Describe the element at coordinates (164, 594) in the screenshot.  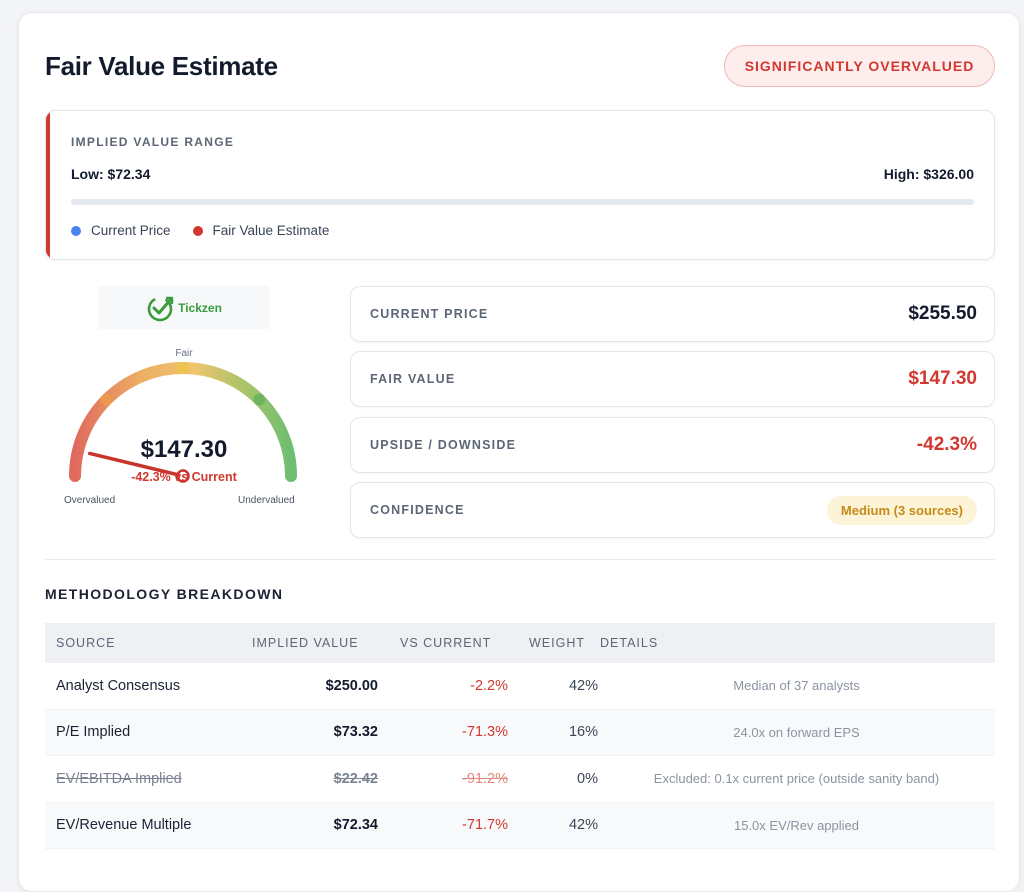
I see `methodology-title: METHODOLOGY BREAKDOWN` at that location.